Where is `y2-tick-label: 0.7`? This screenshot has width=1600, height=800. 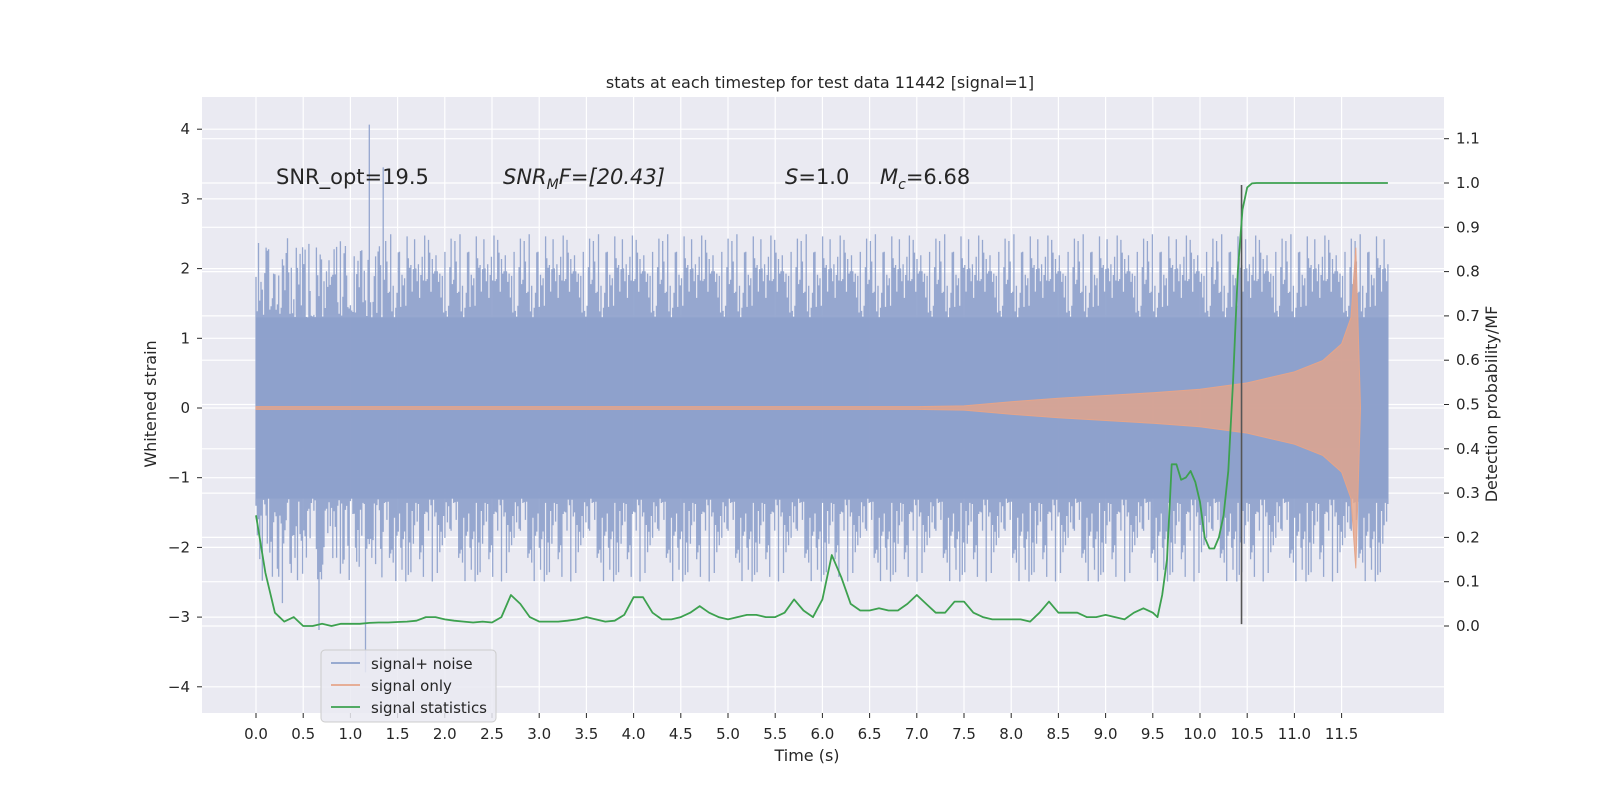
y2-tick-label: 0.7 is located at coordinates (1468, 316).